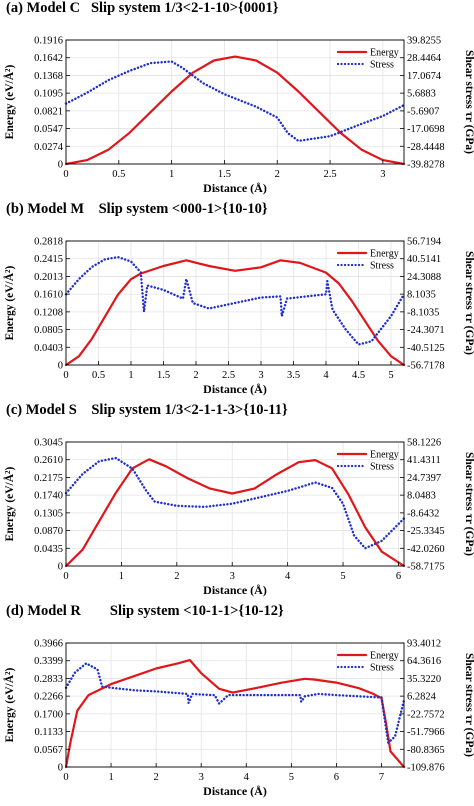 The height and width of the screenshot is (806, 474). Describe the element at coordinates (48, 661) in the screenshot. I see `y-tick-label: 0.3399` at that location.